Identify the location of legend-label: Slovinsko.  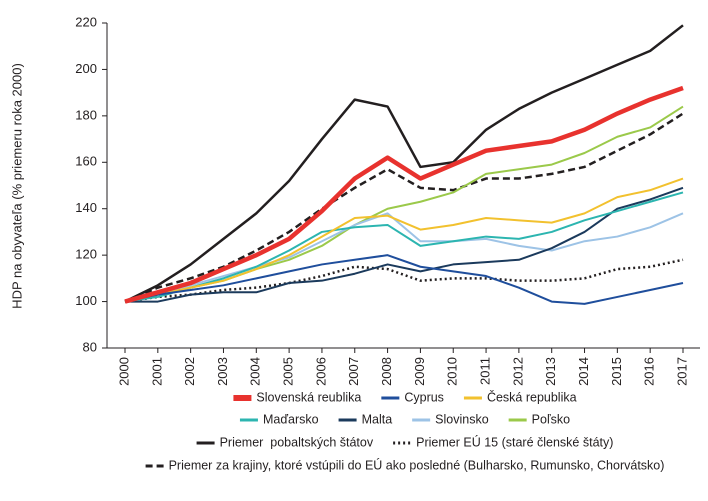
(462, 419).